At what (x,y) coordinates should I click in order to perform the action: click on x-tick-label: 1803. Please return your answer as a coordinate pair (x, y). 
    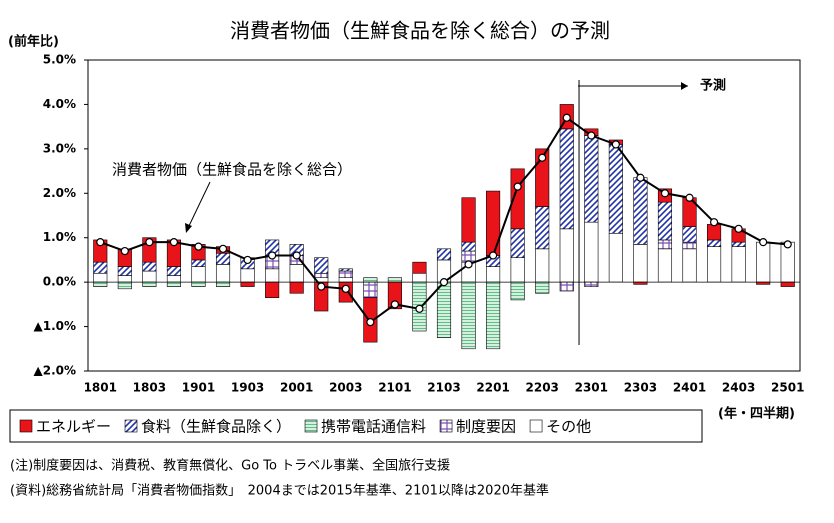
    Looking at the image, I should click on (149, 388).